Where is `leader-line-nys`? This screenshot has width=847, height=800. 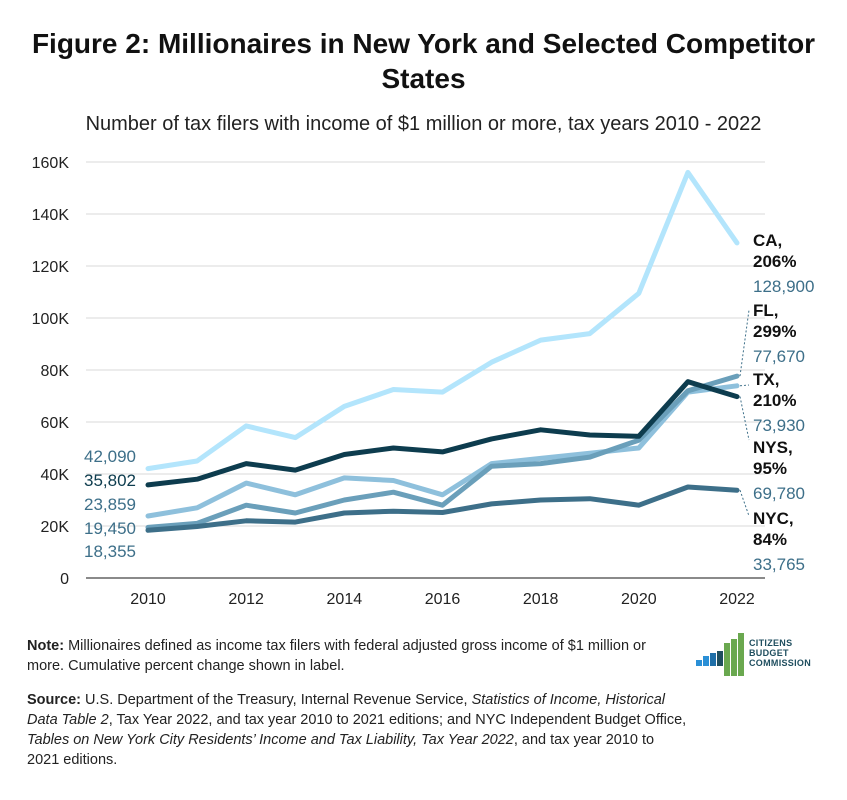 leader-line-nys is located at coordinates (744, 418).